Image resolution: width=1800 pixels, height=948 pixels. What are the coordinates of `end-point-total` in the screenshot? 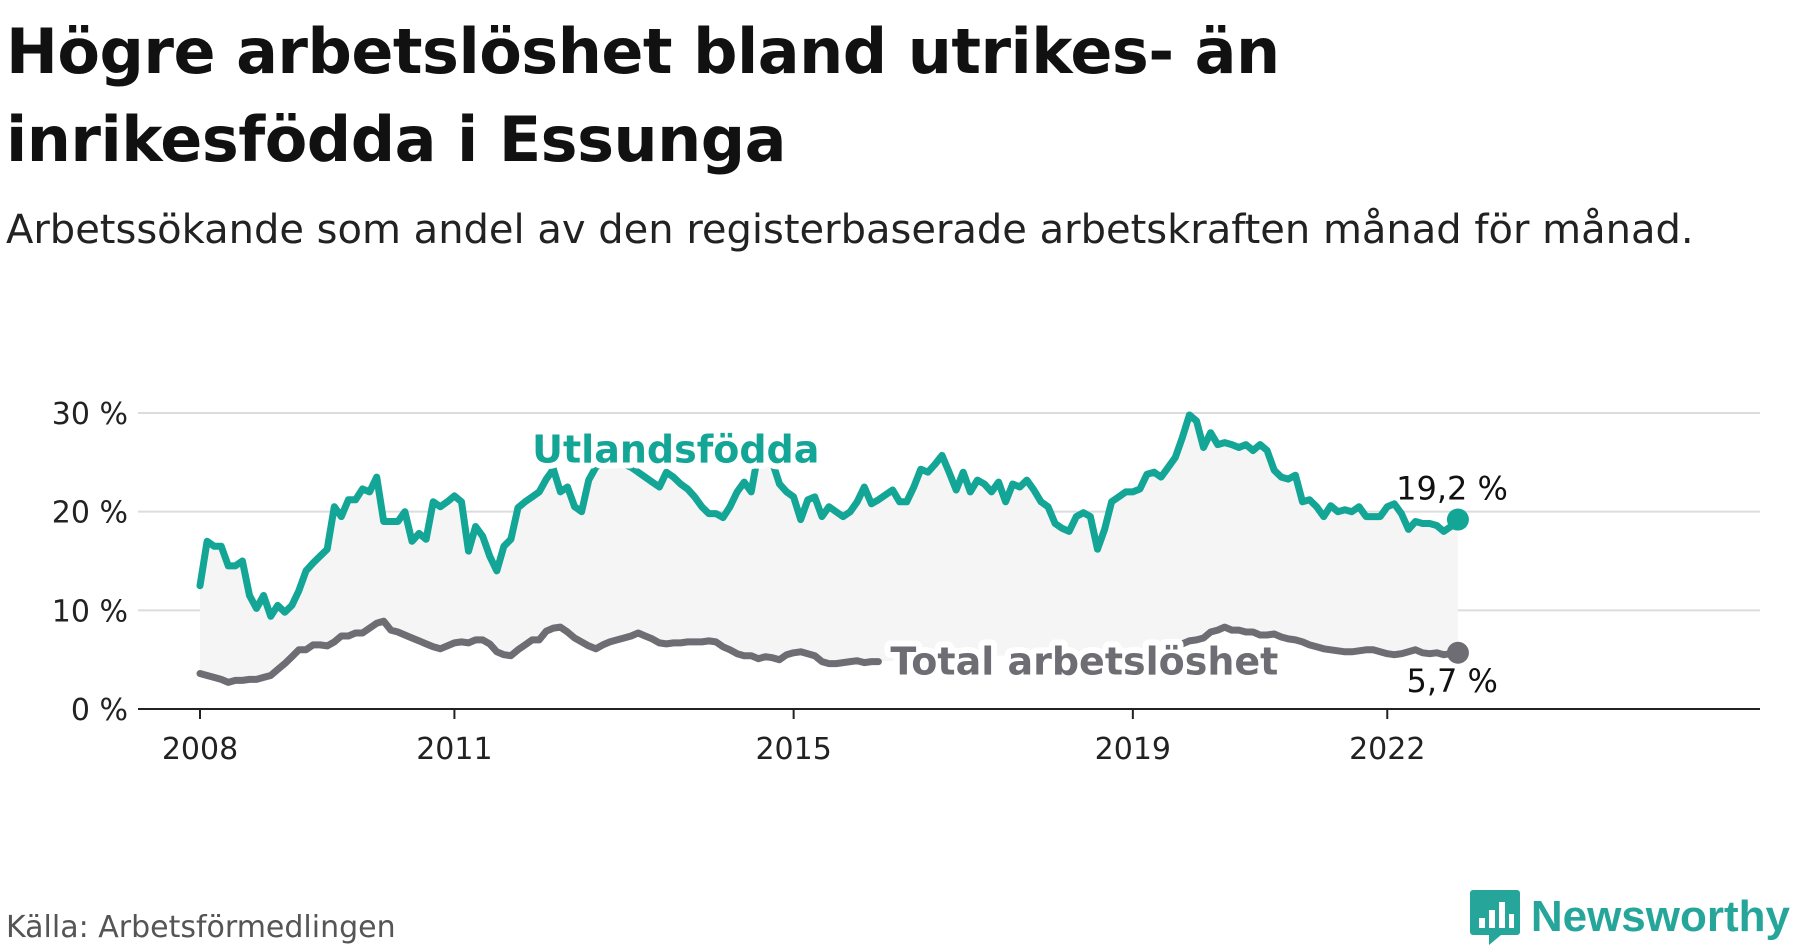 It's located at (1457, 652).